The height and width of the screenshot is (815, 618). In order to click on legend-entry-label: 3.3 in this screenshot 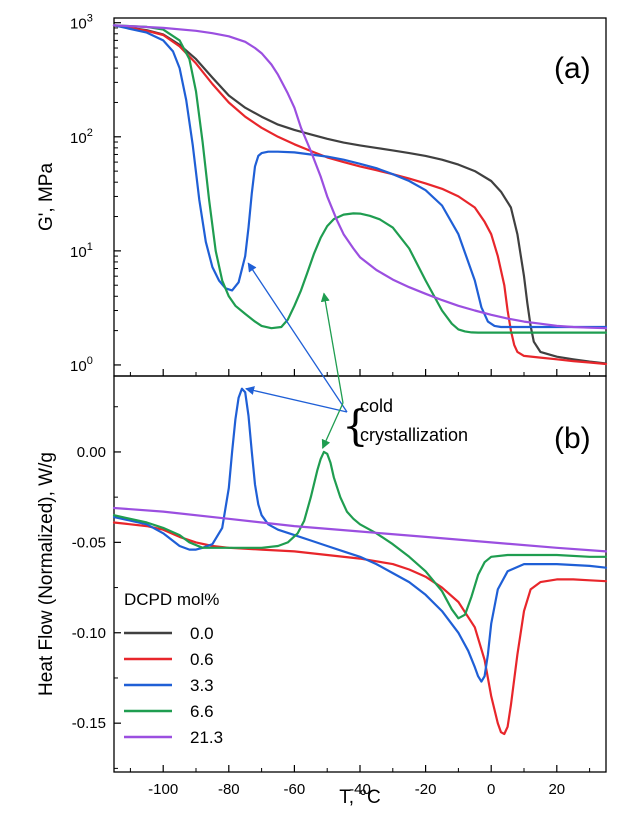, I will do `click(202, 685)`.